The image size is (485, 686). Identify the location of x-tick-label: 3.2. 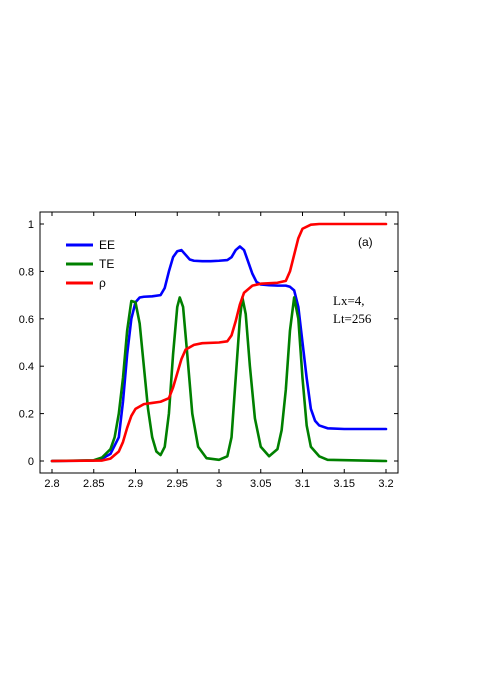
(385, 484).